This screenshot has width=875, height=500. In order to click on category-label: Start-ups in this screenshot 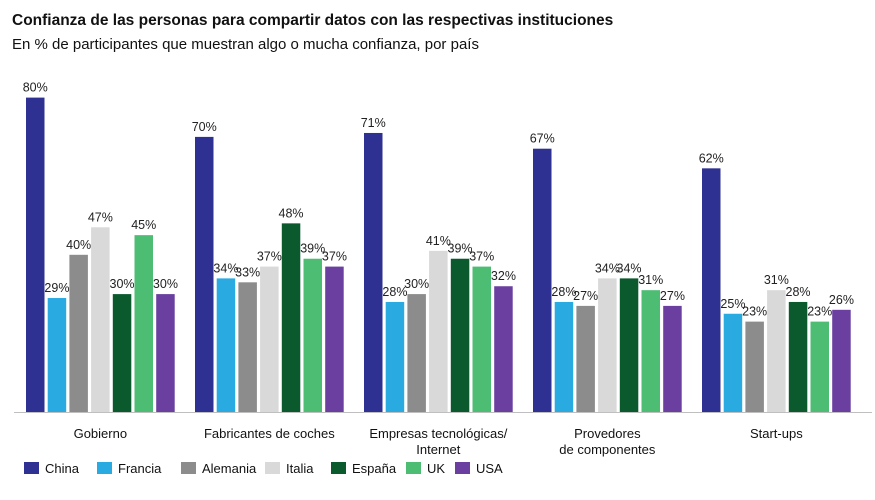, I will do `click(776, 433)`.